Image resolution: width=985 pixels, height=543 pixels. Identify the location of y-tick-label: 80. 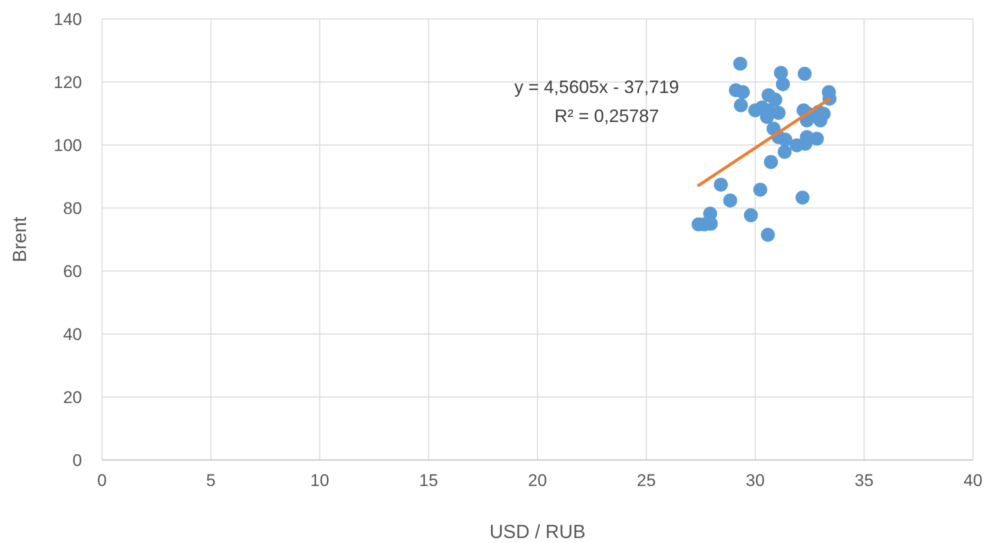
(72, 208).